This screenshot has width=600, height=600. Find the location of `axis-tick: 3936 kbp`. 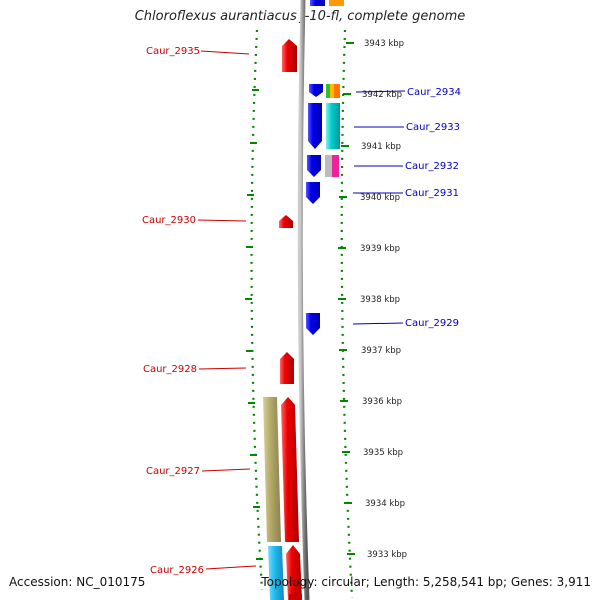

axis-tick: 3936 kbp is located at coordinates (371, 402).